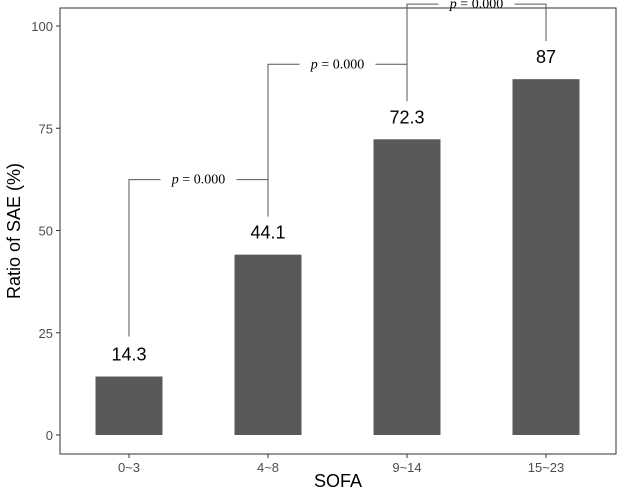  What do you see at coordinates (14, 231) in the screenshot?
I see `y-axis-title: Ratio of SAE (%)` at bounding box center [14, 231].